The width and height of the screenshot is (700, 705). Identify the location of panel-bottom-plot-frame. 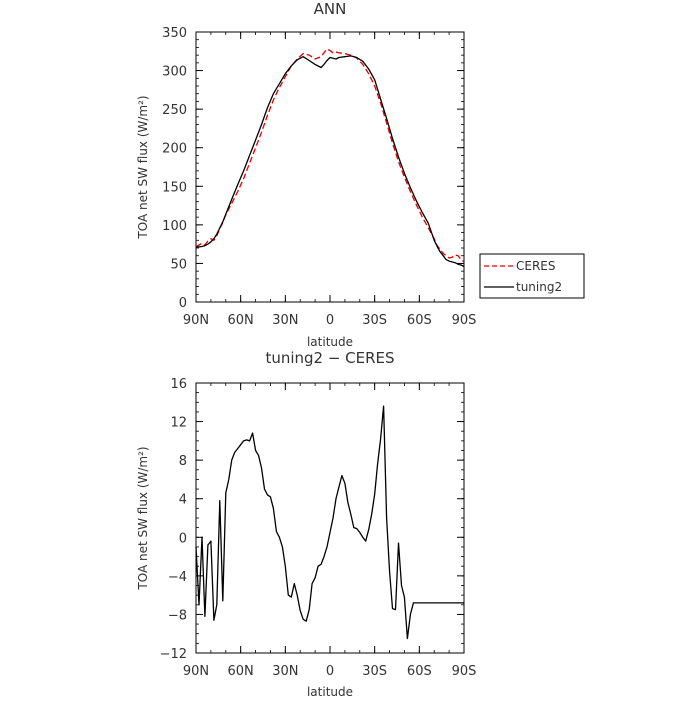
(330, 518).